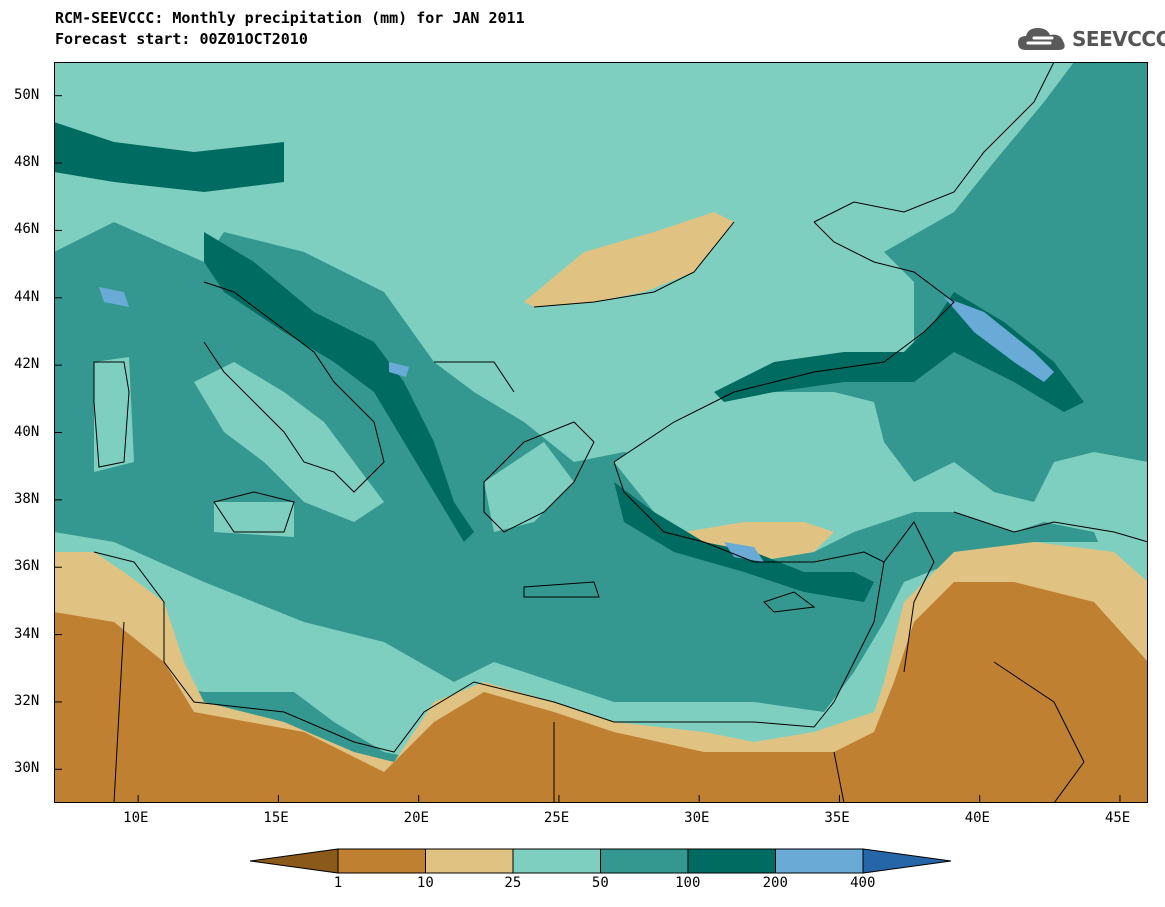  I want to click on lat-label-38N: 38N, so click(27, 498).